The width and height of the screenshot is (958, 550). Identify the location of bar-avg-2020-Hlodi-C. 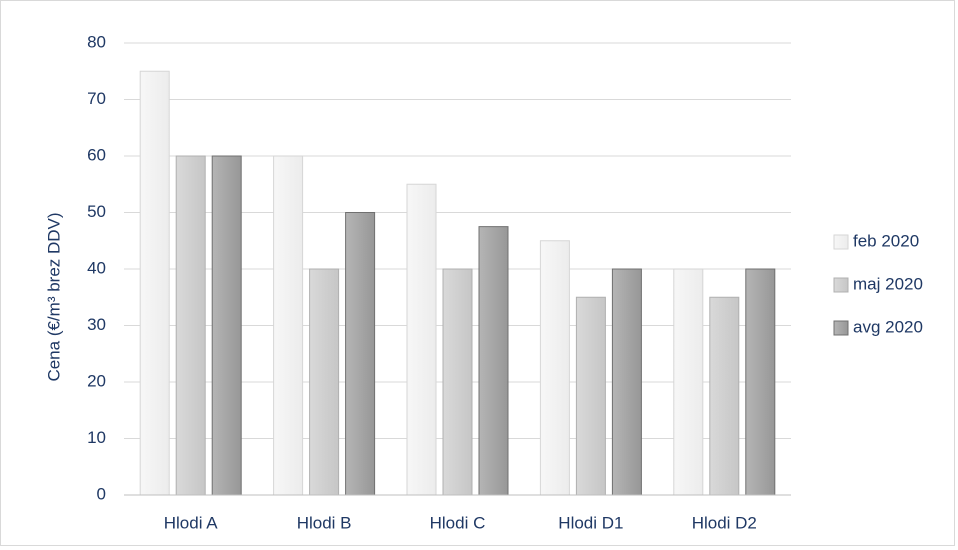
(493, 361).